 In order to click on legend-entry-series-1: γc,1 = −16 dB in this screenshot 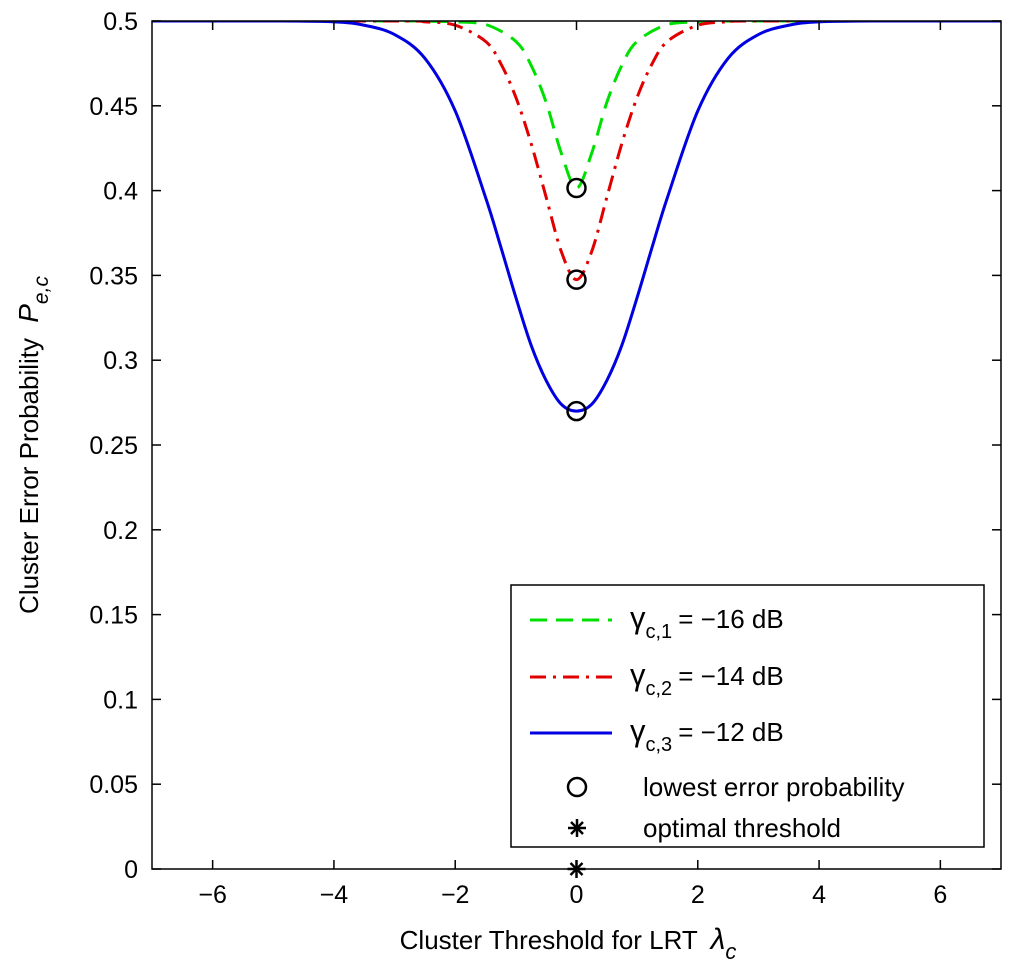, I will do `click(707, 621)`.